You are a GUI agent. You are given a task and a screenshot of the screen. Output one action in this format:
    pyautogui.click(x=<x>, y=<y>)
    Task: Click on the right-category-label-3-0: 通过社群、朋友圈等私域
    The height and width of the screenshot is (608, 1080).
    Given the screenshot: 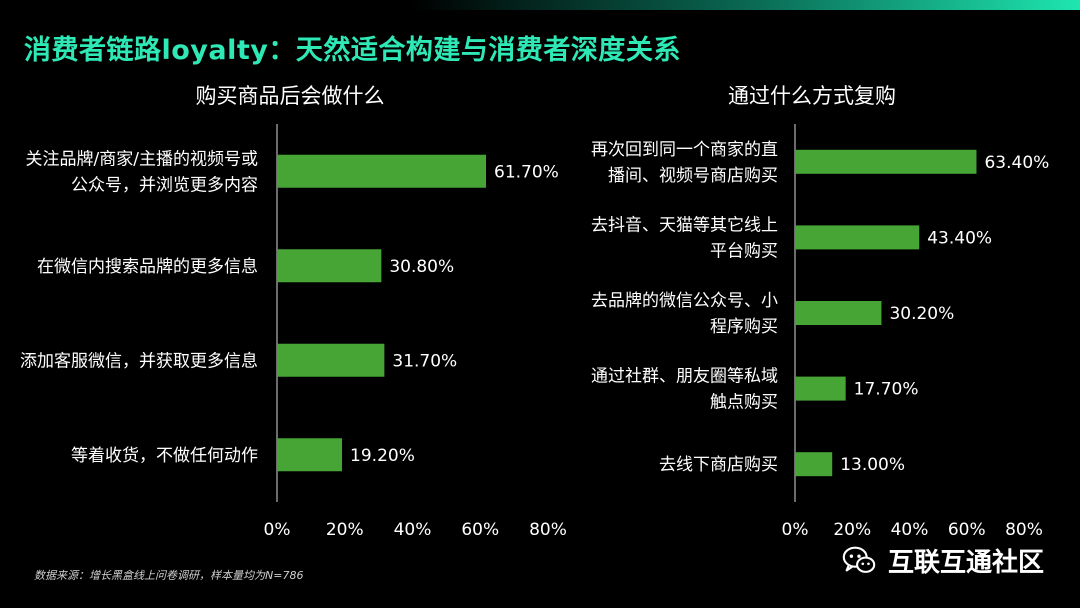 What is the action you would take?
    pyautogui.click(x=684, y=377)
    